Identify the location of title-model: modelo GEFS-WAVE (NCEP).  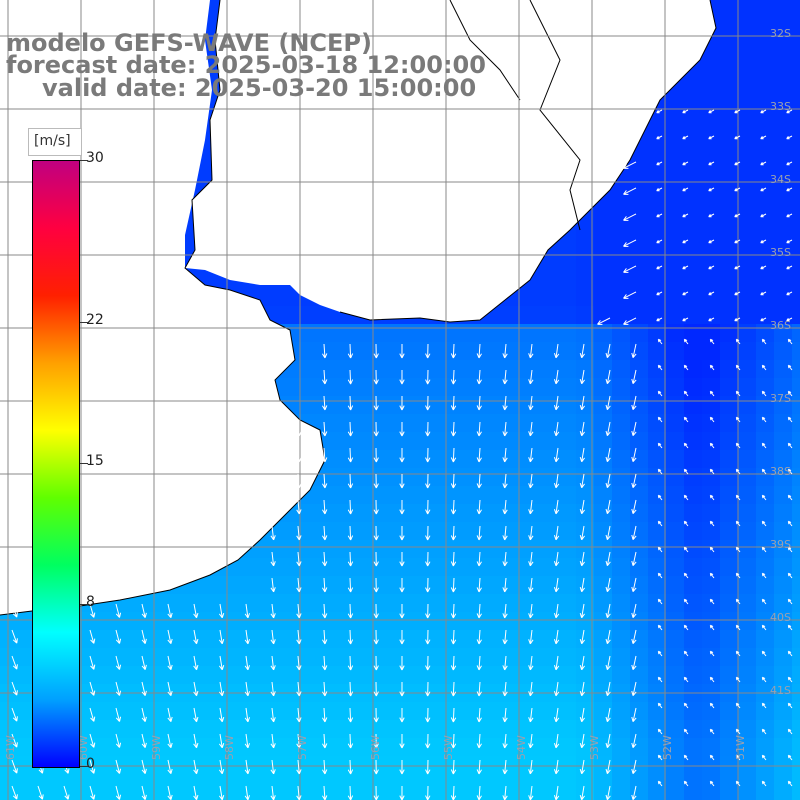
(189, 43).